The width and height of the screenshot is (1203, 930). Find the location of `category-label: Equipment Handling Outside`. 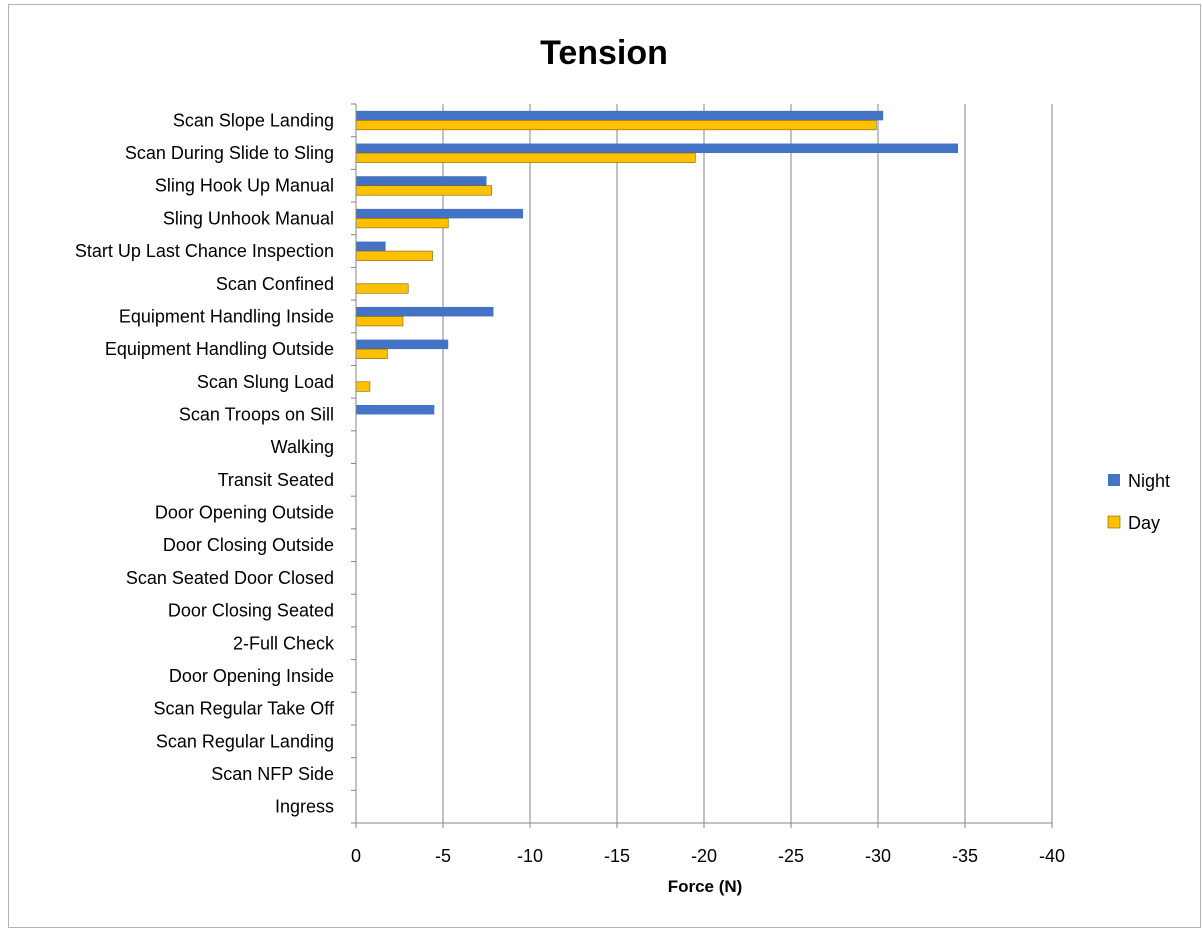

category-label: Equipment Handling Outside is located at coordinates (219, 349).